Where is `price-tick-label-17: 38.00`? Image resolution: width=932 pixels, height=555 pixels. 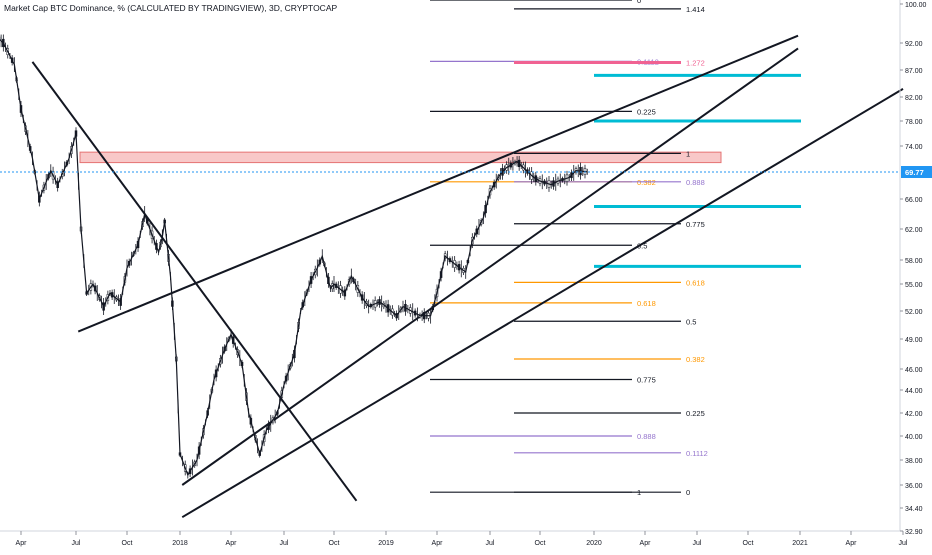 price-tick-label-17: 38.00 is located at coordinates (914, 461).